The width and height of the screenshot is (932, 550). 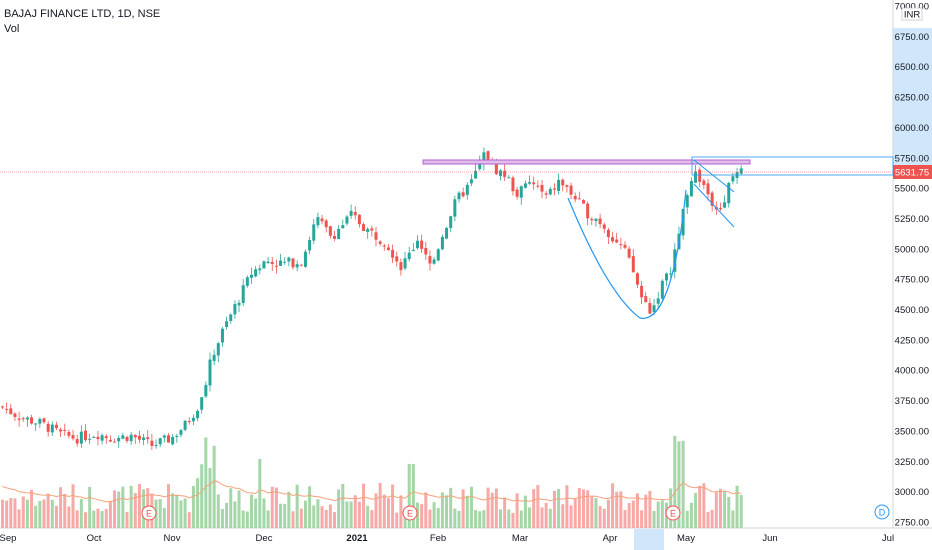 I want to click on current-price-tag, so click(x=912, y=172).